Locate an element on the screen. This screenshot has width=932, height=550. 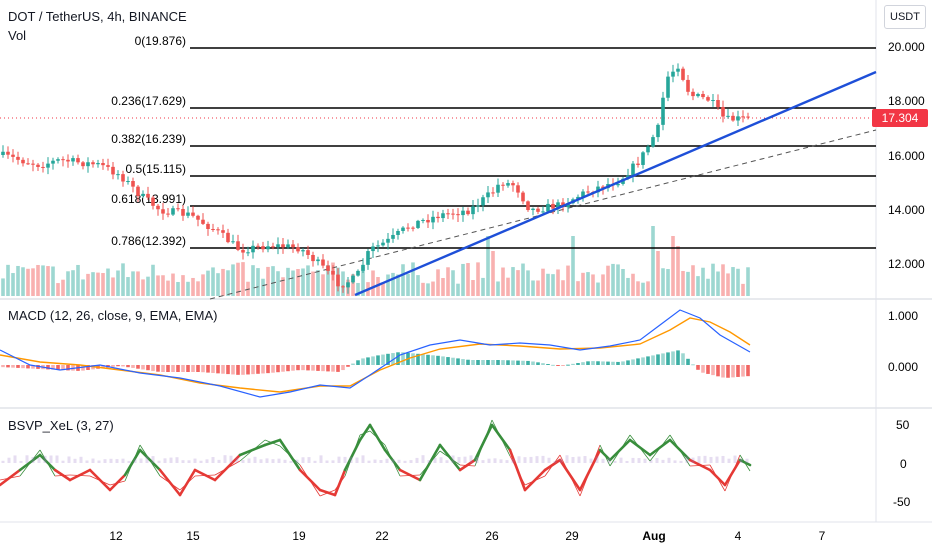
macd-indicator-label: MACD (12, 26, close, 9, EMA, EMA) is located at coordinates (113, 315).